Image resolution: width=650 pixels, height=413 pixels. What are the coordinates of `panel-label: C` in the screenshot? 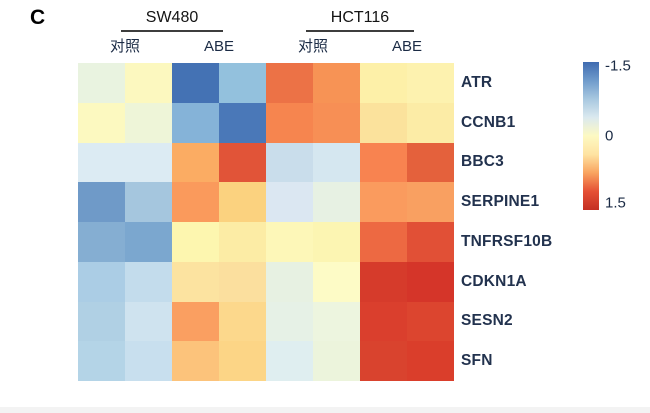 It's located at (38, 17).